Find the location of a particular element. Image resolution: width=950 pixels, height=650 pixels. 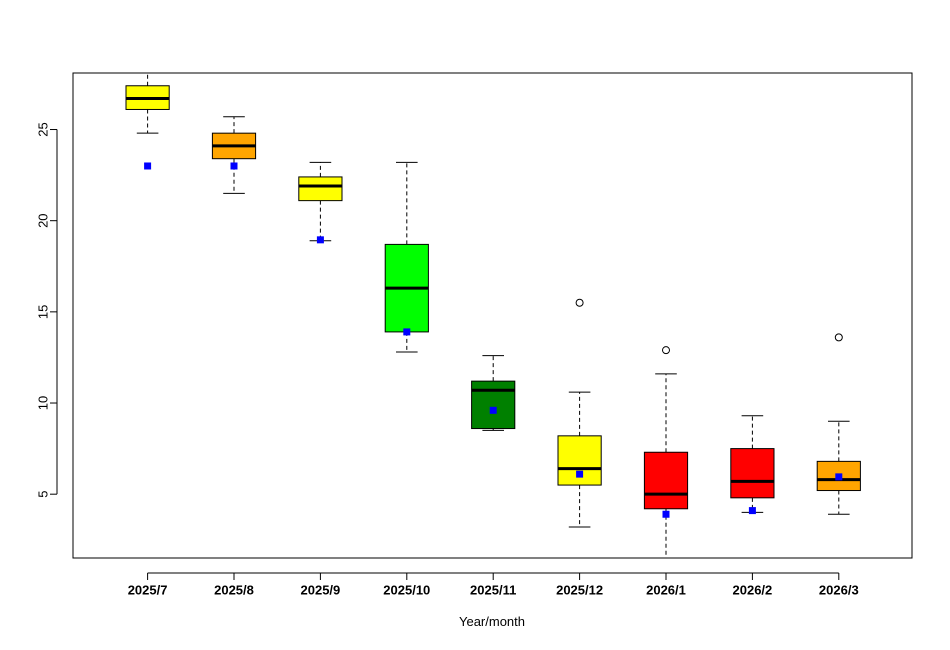

box-2025/8 is located at coordinates (234, 155).